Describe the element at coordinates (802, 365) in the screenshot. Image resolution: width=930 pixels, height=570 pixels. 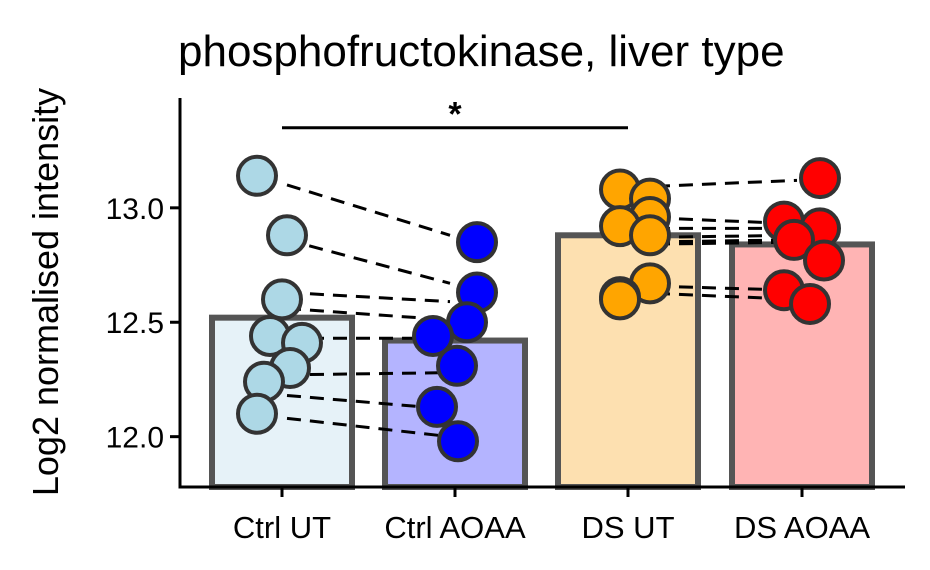
I see `bar-ds-aoaa` at that location.